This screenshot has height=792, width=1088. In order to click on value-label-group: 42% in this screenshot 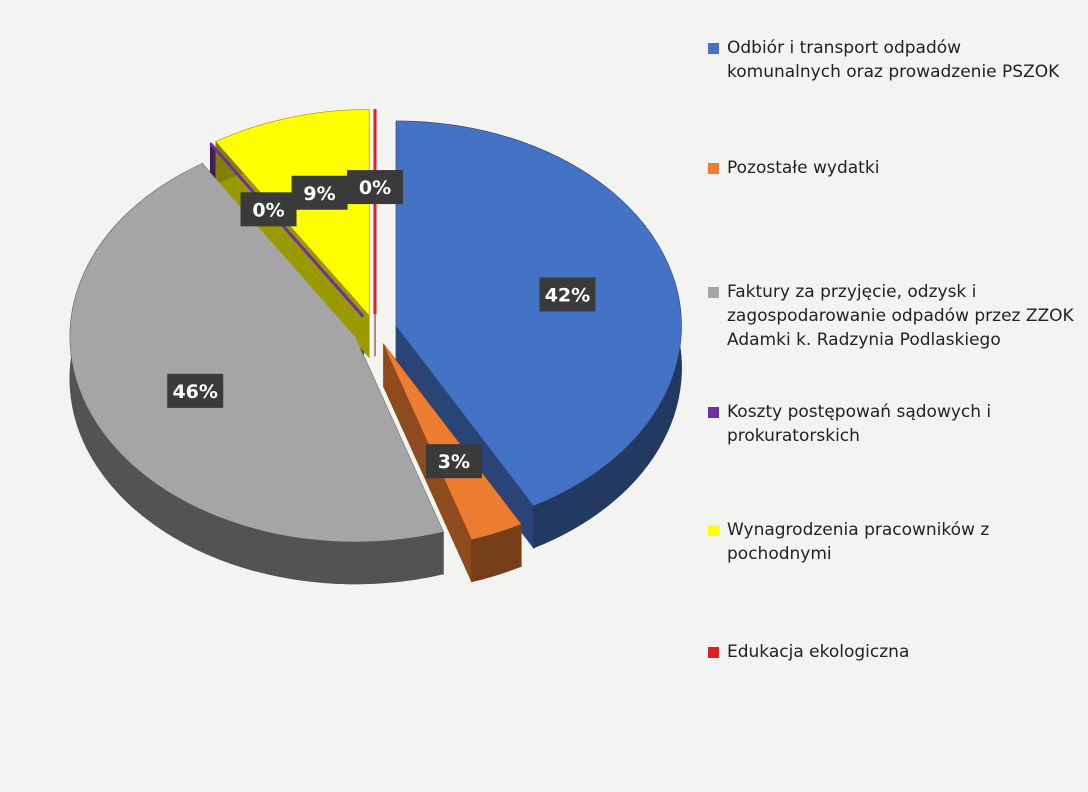, I will do `click(567, 294)`.